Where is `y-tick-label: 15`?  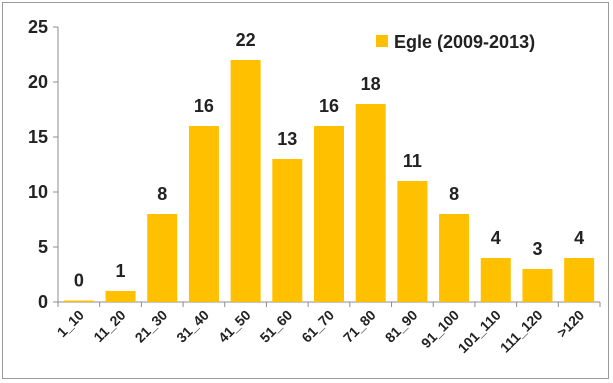
y-tick-label: 15 is located at coordinates (38, 137).